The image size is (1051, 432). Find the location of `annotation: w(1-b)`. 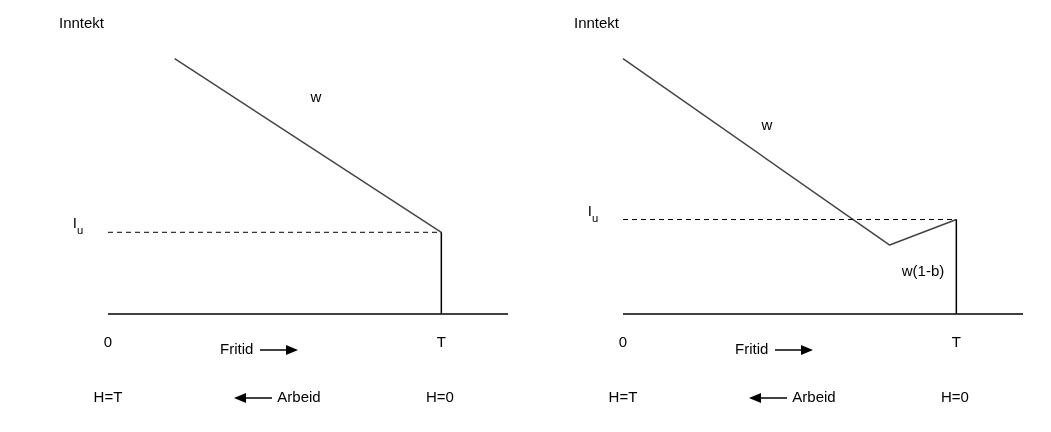

annotation: w(1-b) is located at coordinates (923, 270).